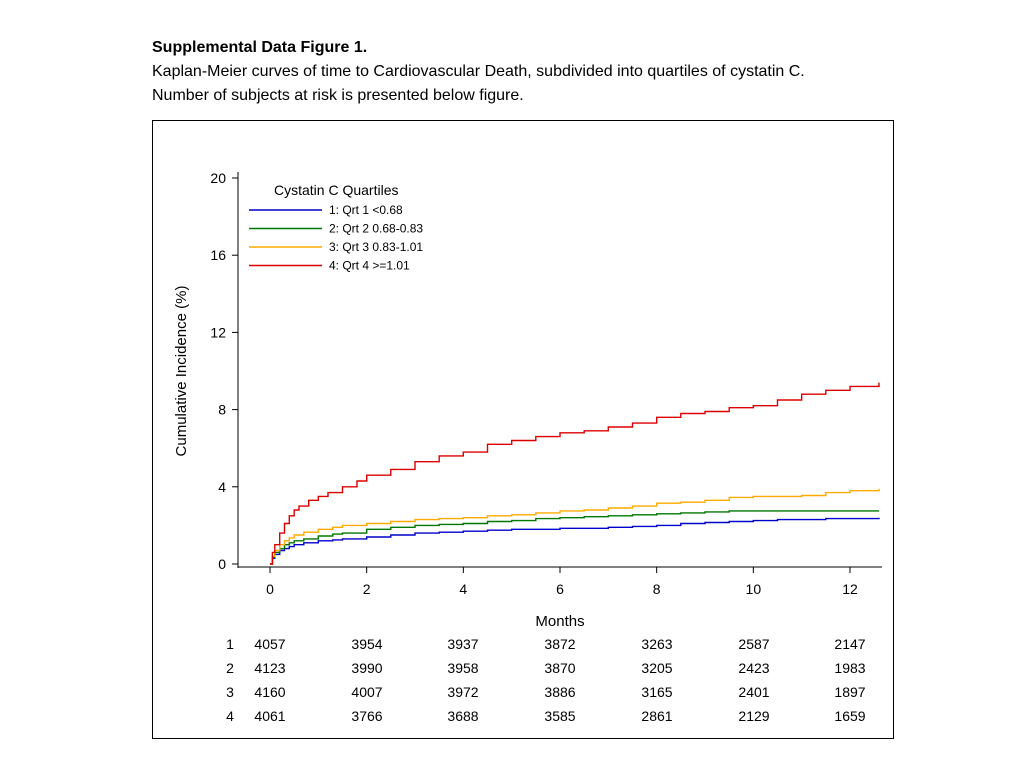 This screenshot has width=1024, height=768. I want to click on risk-row-label: 2, so click(230, 668).